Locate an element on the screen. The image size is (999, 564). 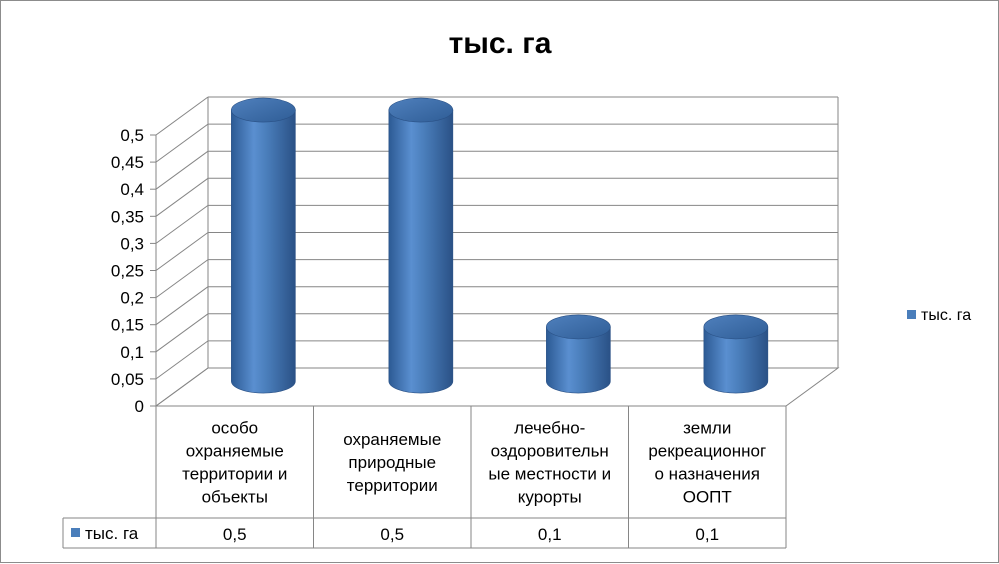
y-tick-label: 0,15 is located at coordinates (127, 325).